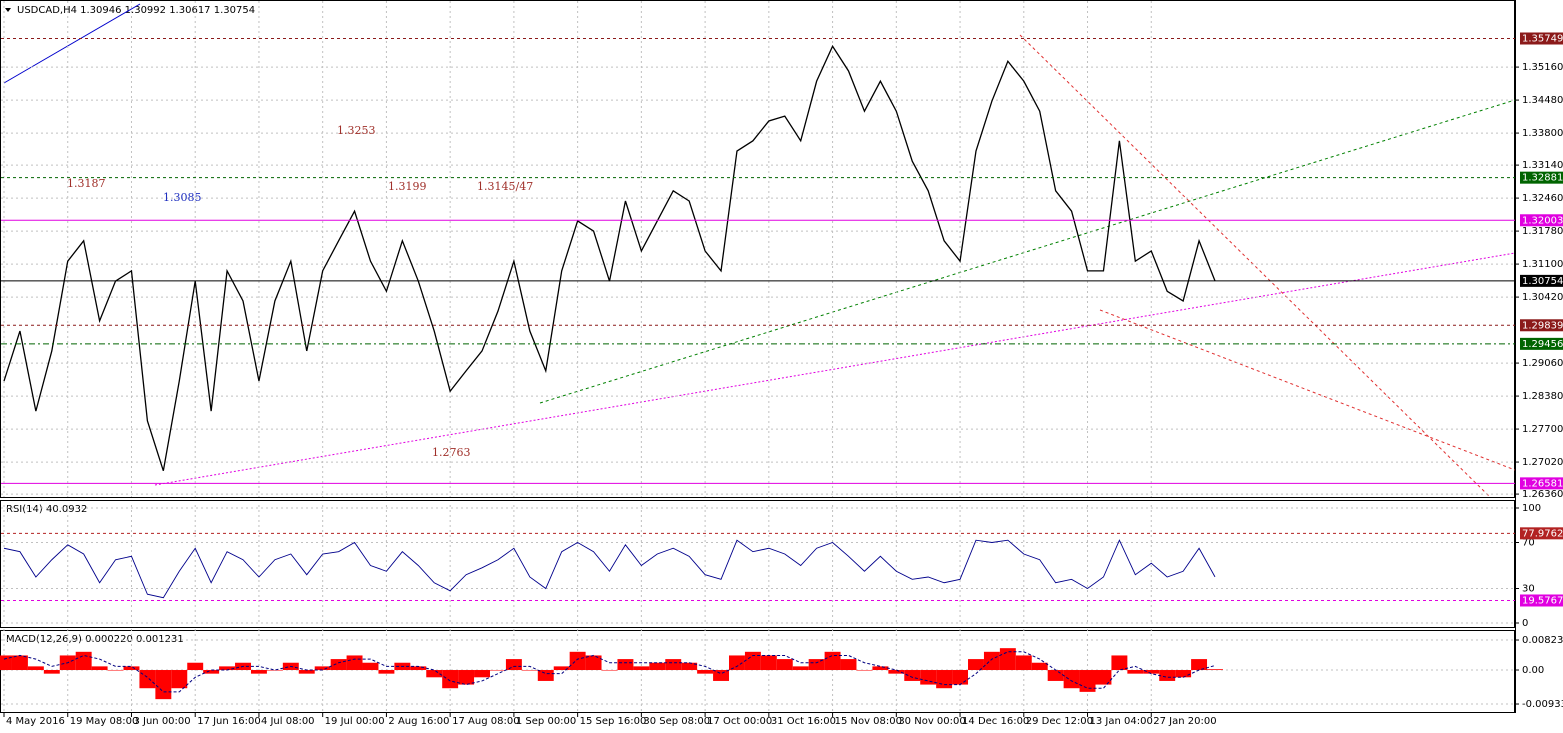  Describe the element at coordinates (35, 721) in the screenshot. I see `x-tick-label: 4 May 2016` at that location.